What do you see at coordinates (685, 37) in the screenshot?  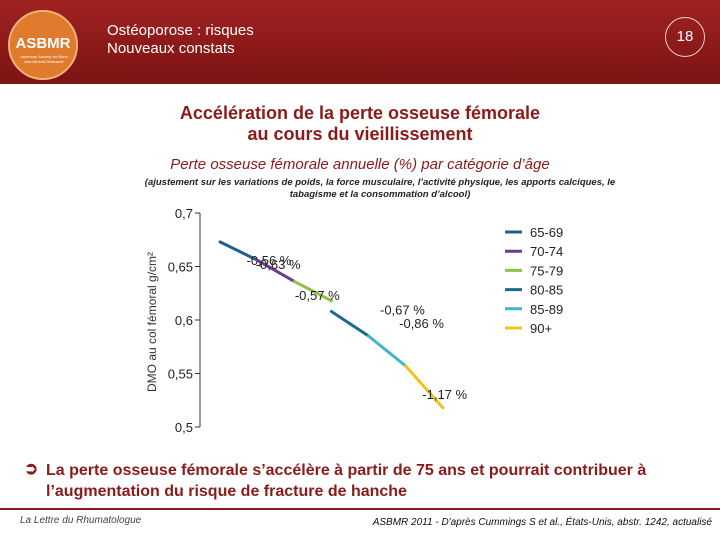 I see `page-number-badge: 18` at bounding box center [685, 37].